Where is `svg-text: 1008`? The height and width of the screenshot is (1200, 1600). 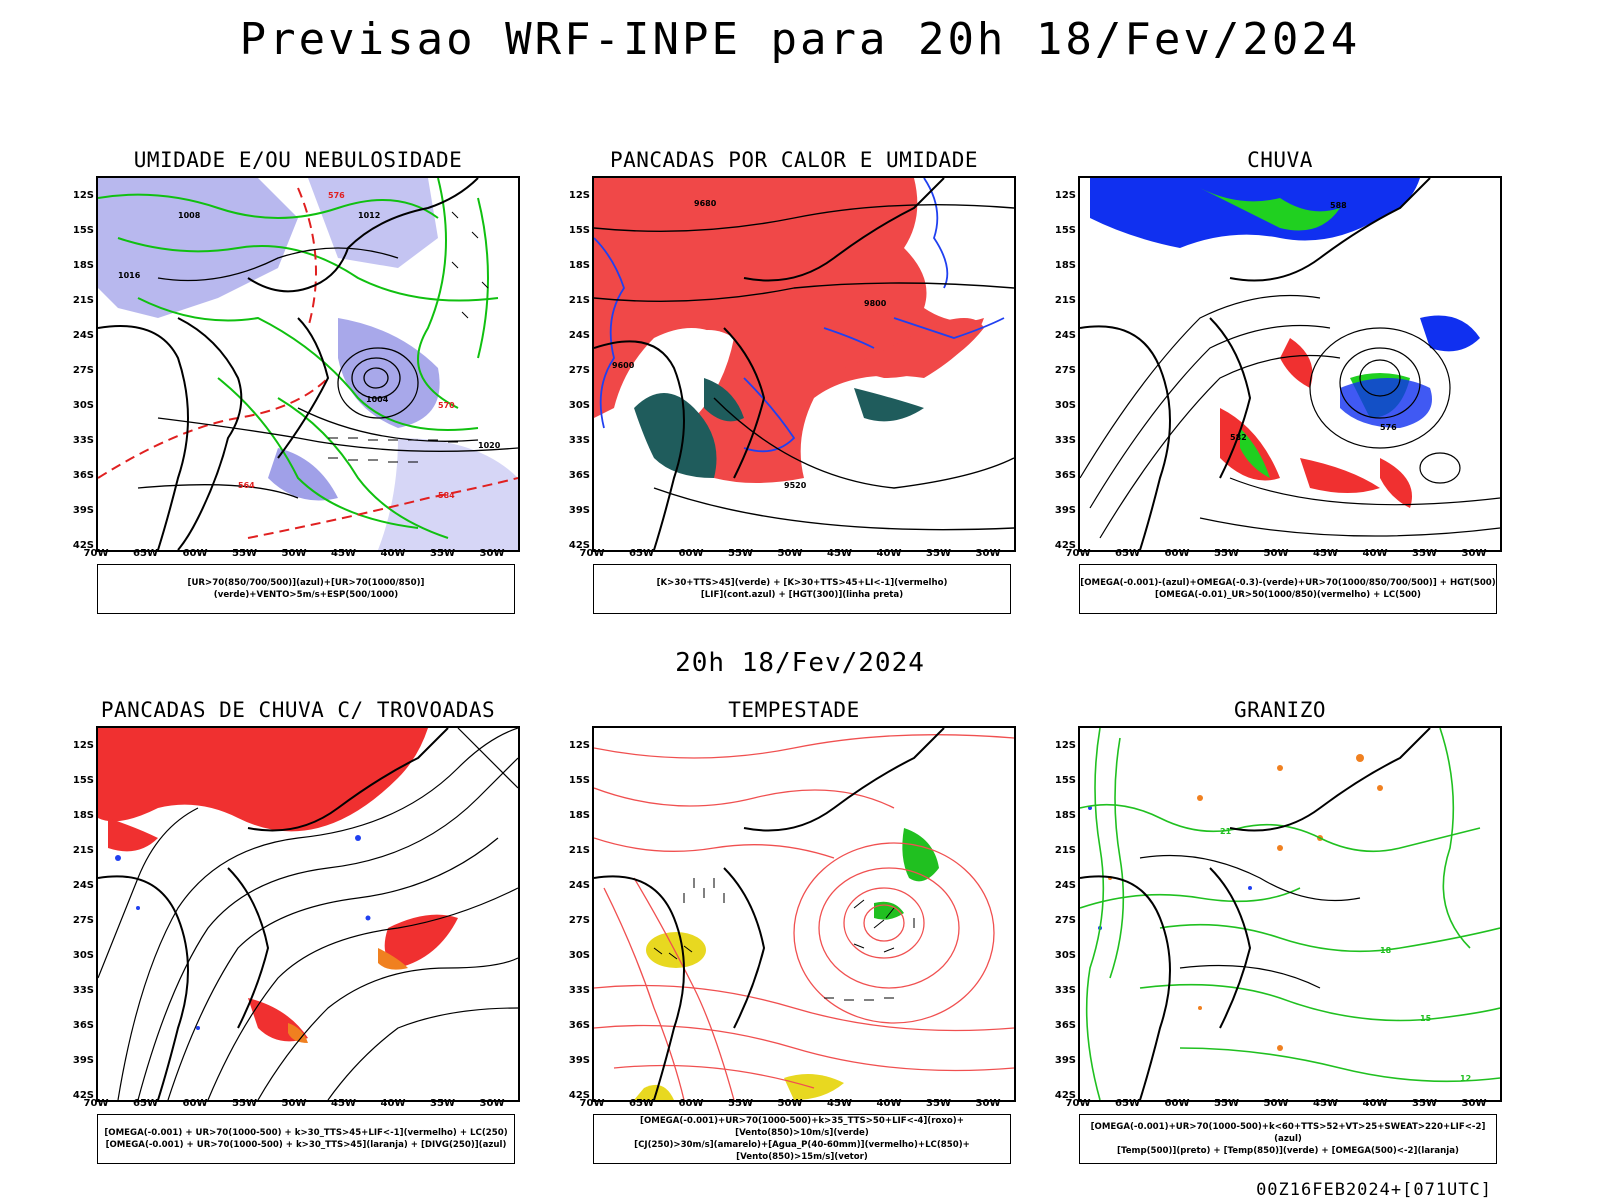
svg-text: 1008 is located at coordinates (189, 215).